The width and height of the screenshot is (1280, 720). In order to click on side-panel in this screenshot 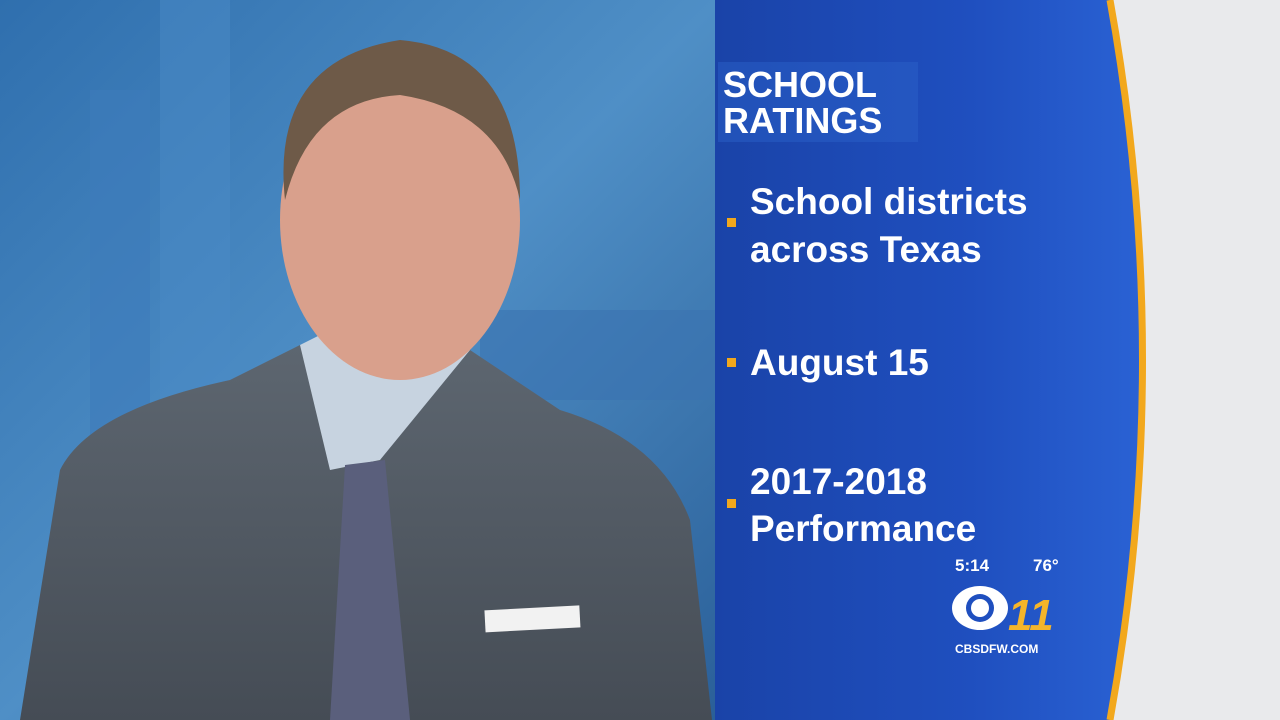, I will do `click(1195, 360)`.